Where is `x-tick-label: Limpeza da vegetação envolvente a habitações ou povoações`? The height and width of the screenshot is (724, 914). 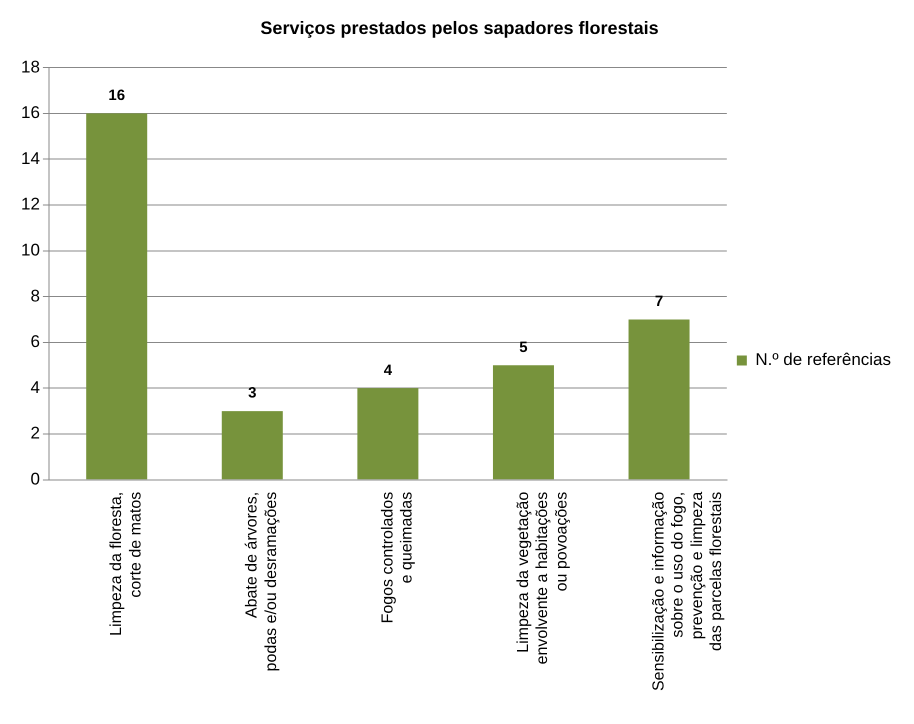 x-tick-label: Limpeza da vegetação envolvente a habitações ou povoações is located at coordinates (542, 578).